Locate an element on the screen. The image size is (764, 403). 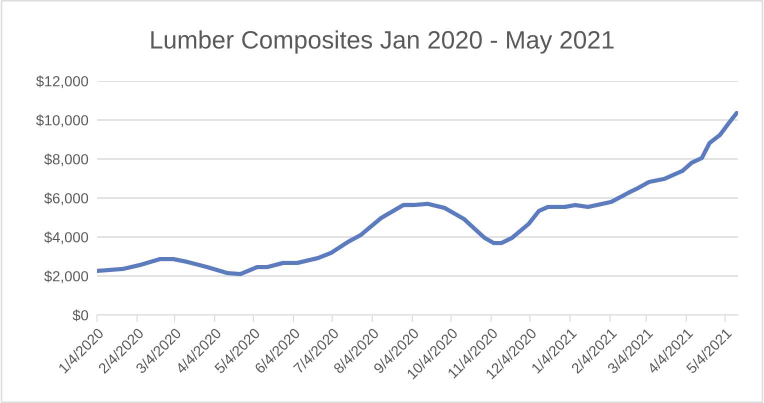
y-tick-label: $8,000 is located at coordinates (66, 159).